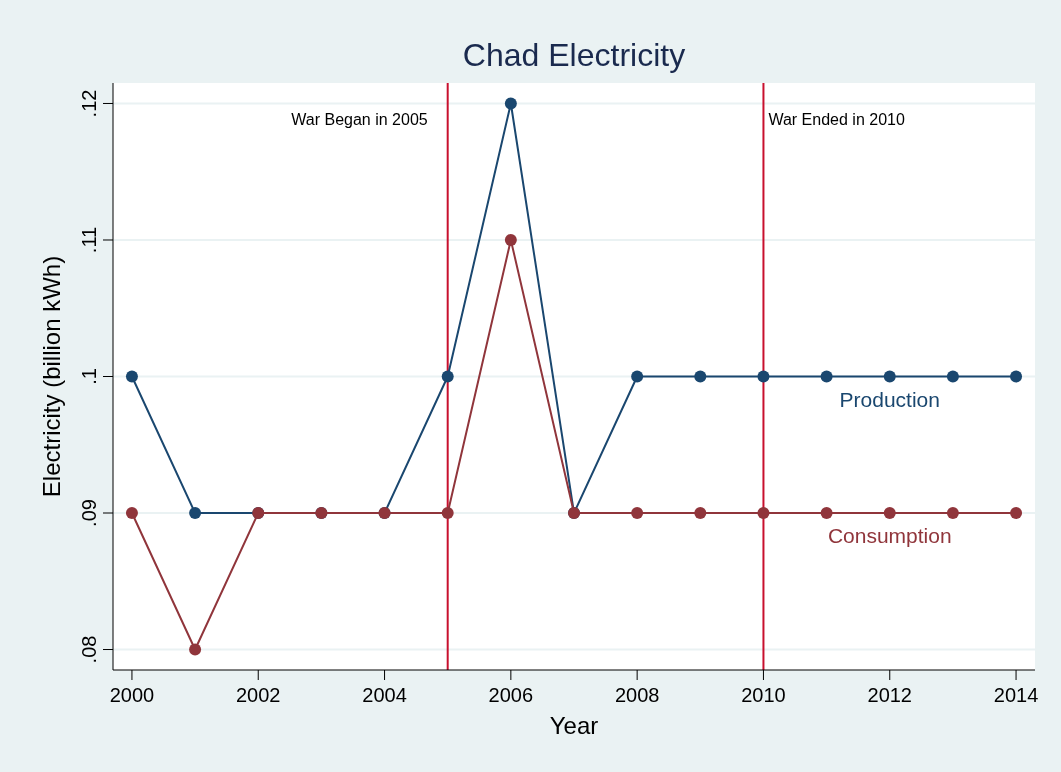 Image resolution: width=1061 pixels, height=772 pixels. I want to click on x-tick-label: 2008, so click(637, 695).